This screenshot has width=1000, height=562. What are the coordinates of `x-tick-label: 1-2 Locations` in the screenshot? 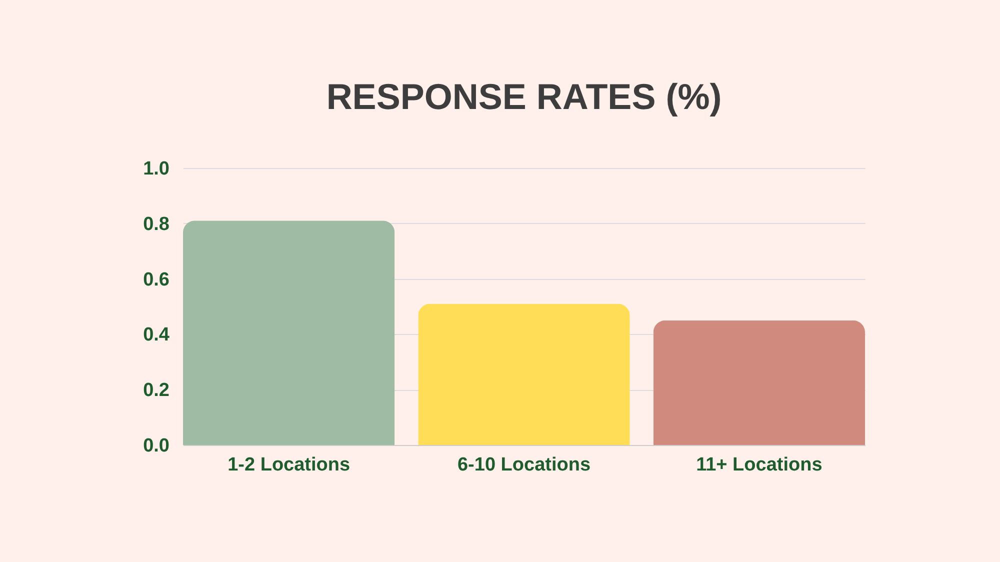 It's located at (289, 465).